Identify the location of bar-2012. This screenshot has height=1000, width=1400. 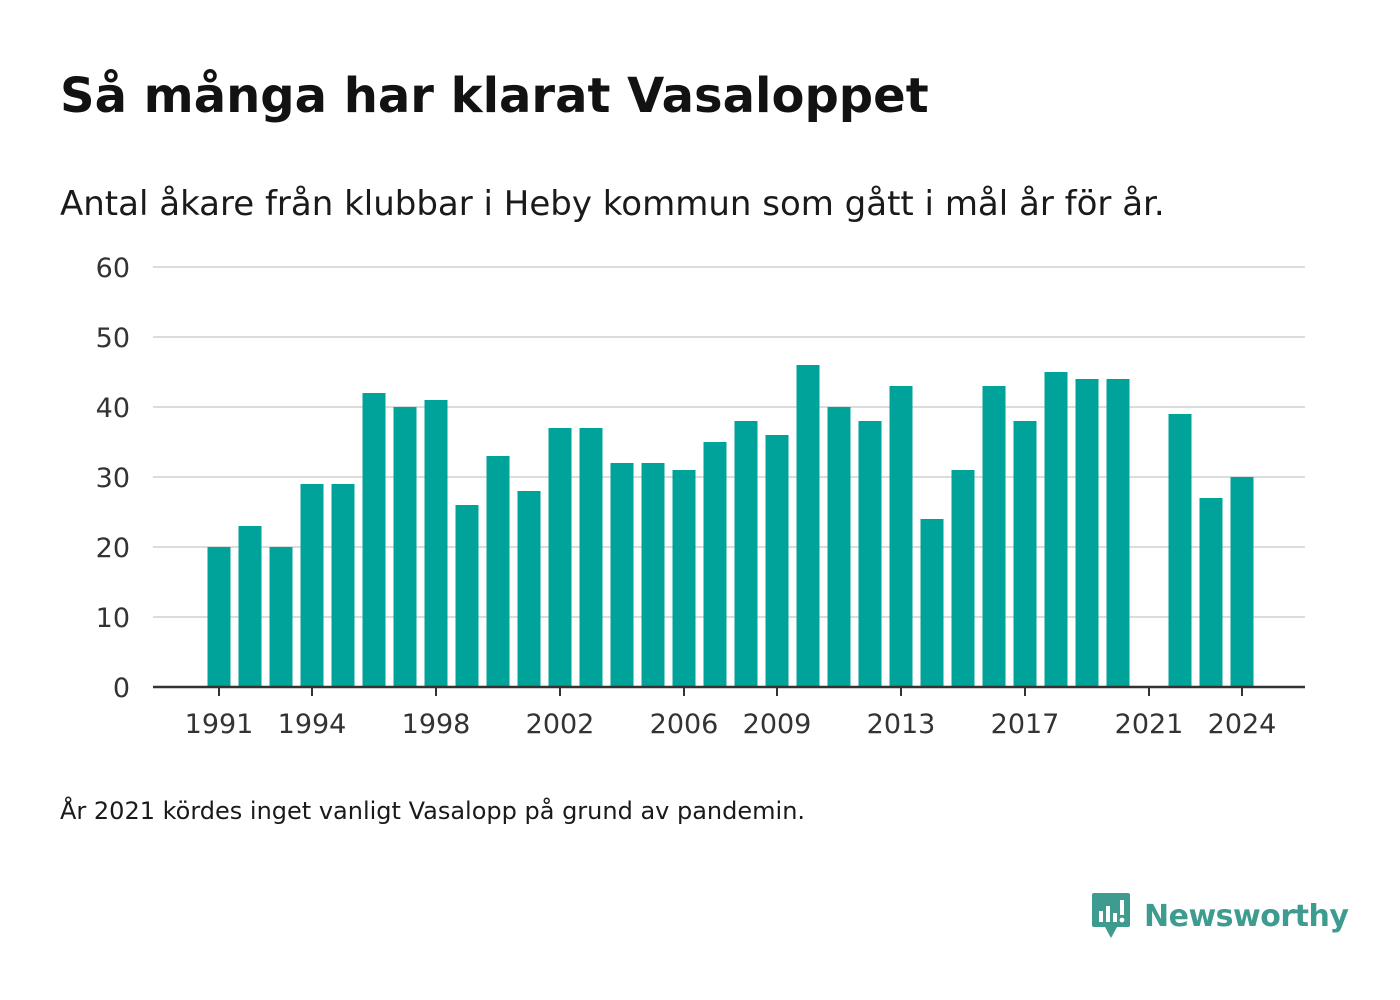
(870, 554).